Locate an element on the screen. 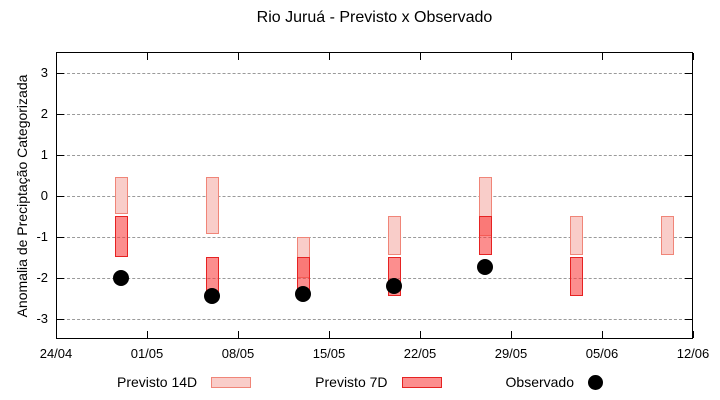 The image size is (720, 400). observado-dot-icon is located at coordinates (595, 382).